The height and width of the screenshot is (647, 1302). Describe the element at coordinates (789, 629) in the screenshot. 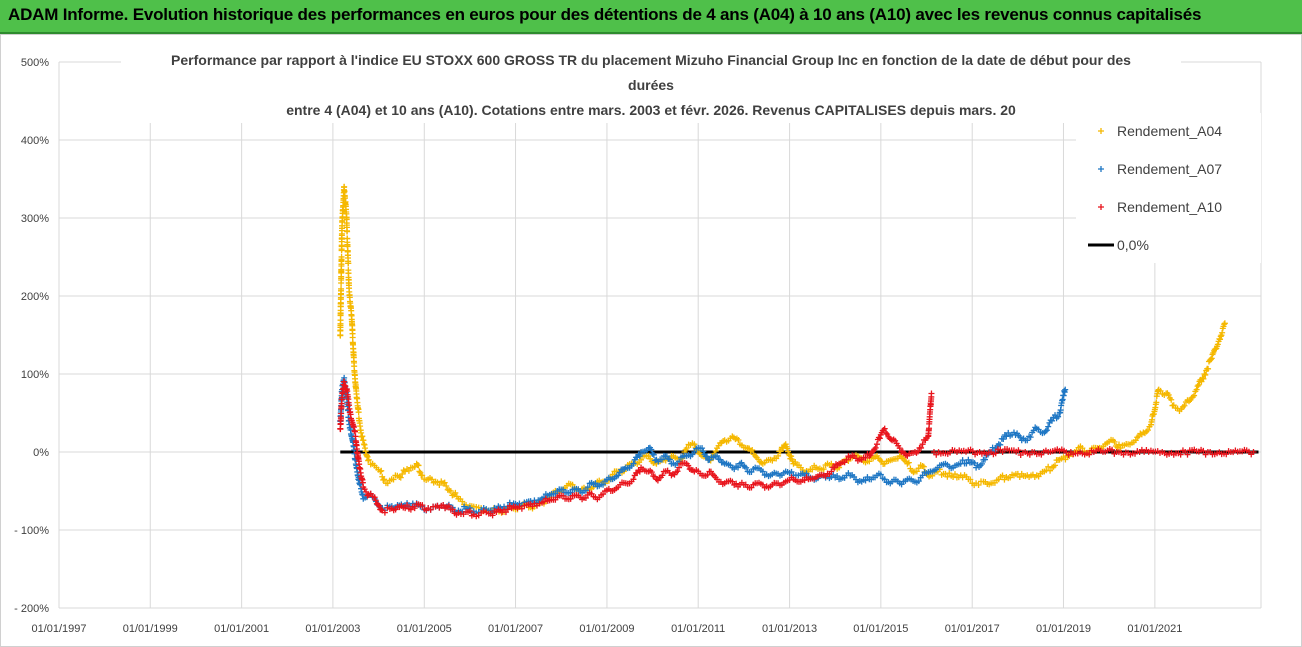

I see `x-tick-label: 01/01/2013` at that location.